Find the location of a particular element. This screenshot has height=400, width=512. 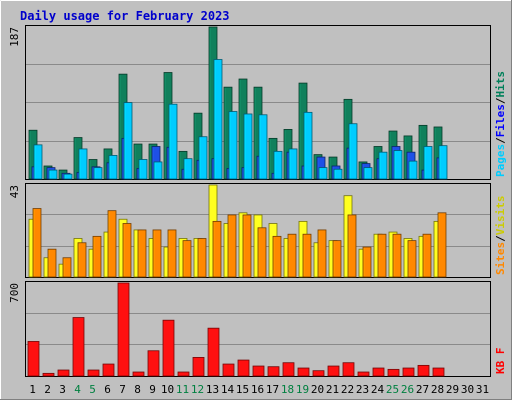

x-tick-label: 25 is located at coordinates (392, 389).